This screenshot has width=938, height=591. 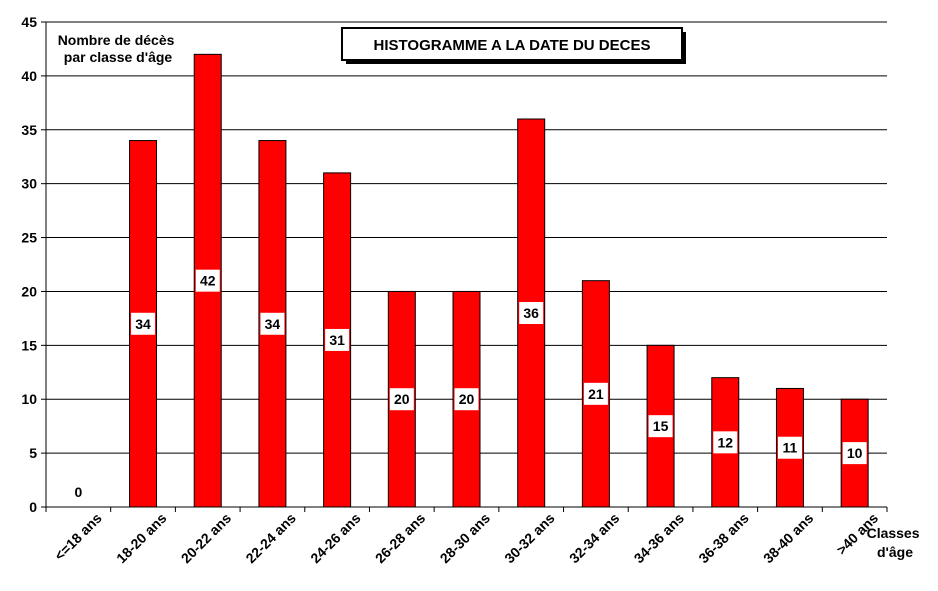 I want to click on category-label: 24-26 ans, so click(x=335, y=538).